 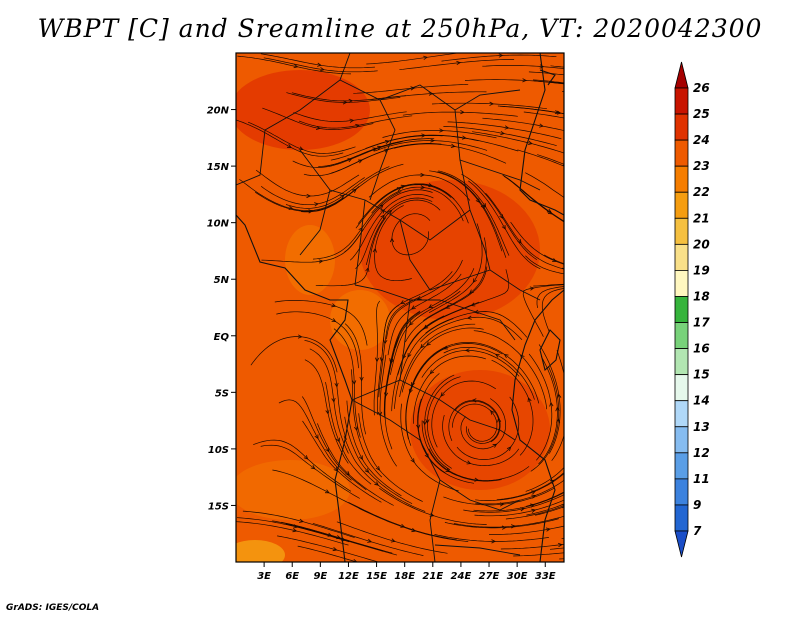 I want to click on colorbar-label: 9, so click(x=697, y=505).